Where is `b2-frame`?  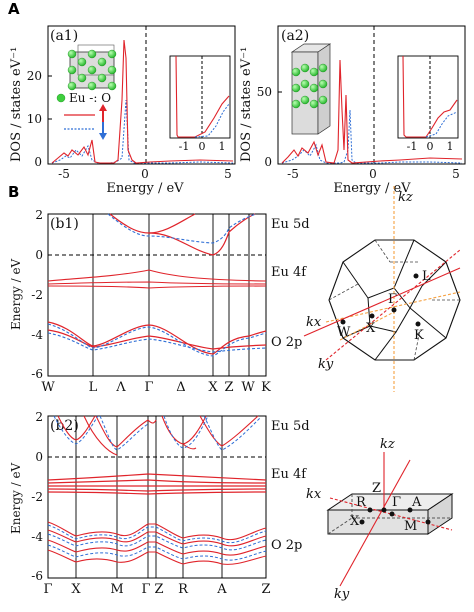 b2-frame is located at coordinates (157, 497).